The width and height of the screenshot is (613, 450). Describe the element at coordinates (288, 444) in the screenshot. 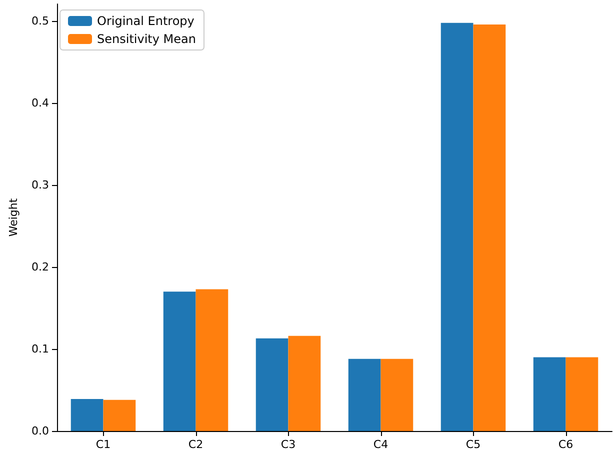

I see `x-tick-label: C3` at that location.